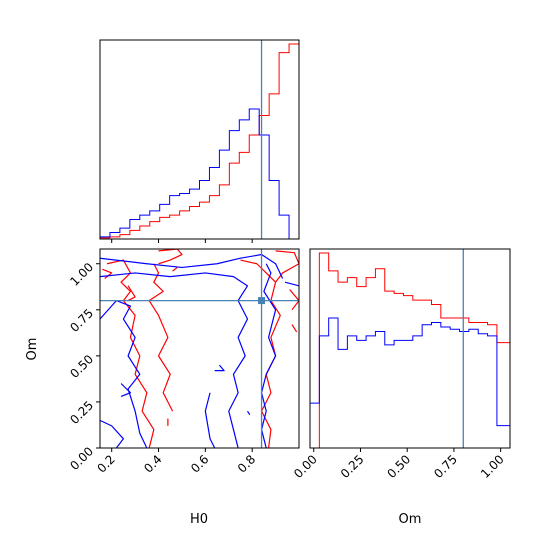 Image resolution: width=550 pixels, height=550 pixels. What do you see at coordinates (410, 519) in the screenshot?
I see `x-axis-label-om: Om` at bounding box center [410, 519].